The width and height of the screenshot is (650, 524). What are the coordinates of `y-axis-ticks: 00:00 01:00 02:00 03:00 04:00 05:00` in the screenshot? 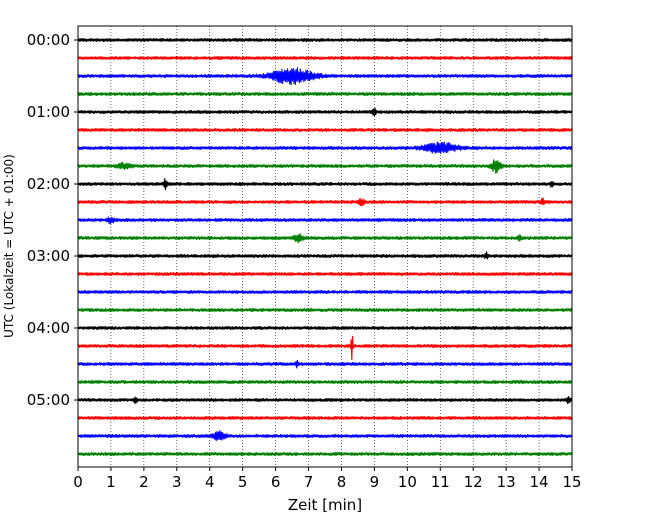 It's located at (52, 220).